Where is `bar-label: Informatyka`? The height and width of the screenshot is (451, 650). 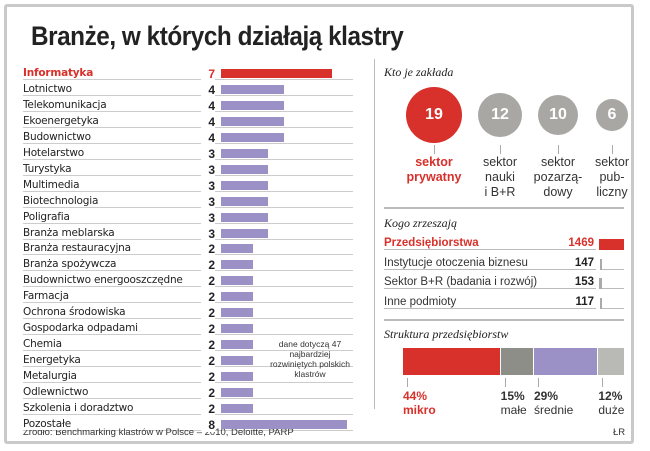 bar-label: Informatyka is located at coordinates (60, 73).